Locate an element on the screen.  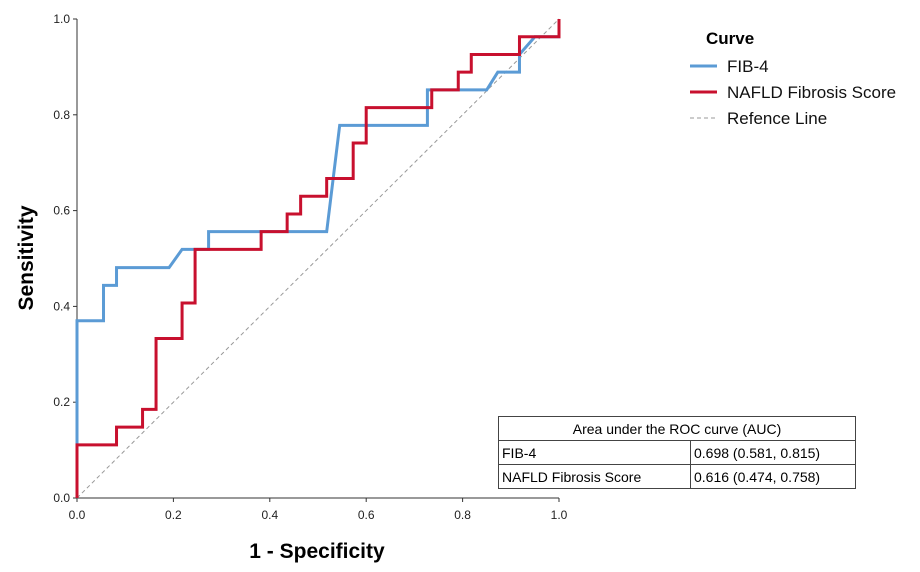
x-tick-label: 0.4 is located at coordinates (269, 515).